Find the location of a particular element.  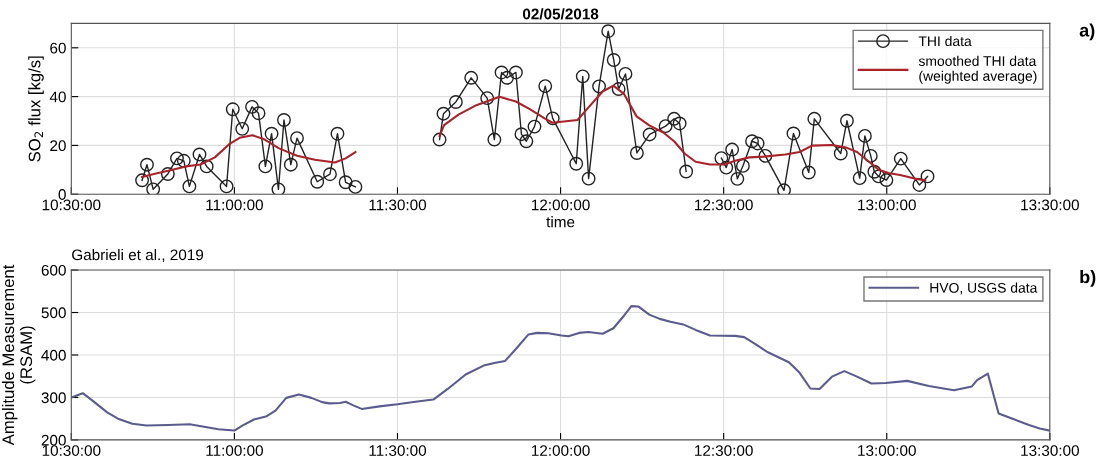

text: b) is located at coordinates (1088, 278).